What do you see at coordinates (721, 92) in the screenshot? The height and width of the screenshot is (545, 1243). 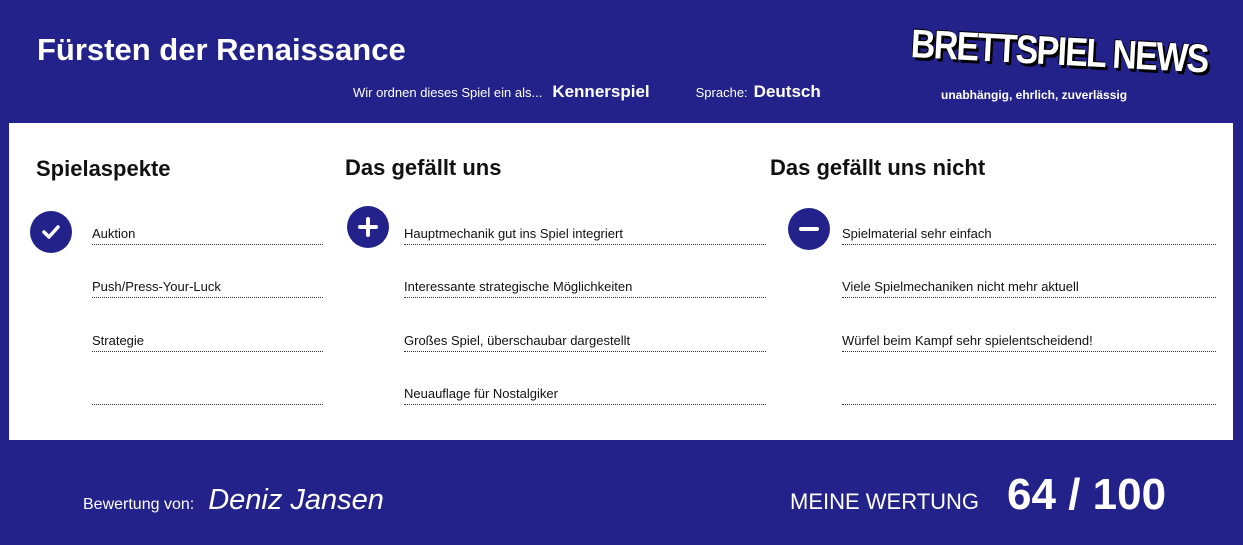 I see `language-label: Sprache:` at bounding box center [721, 92].